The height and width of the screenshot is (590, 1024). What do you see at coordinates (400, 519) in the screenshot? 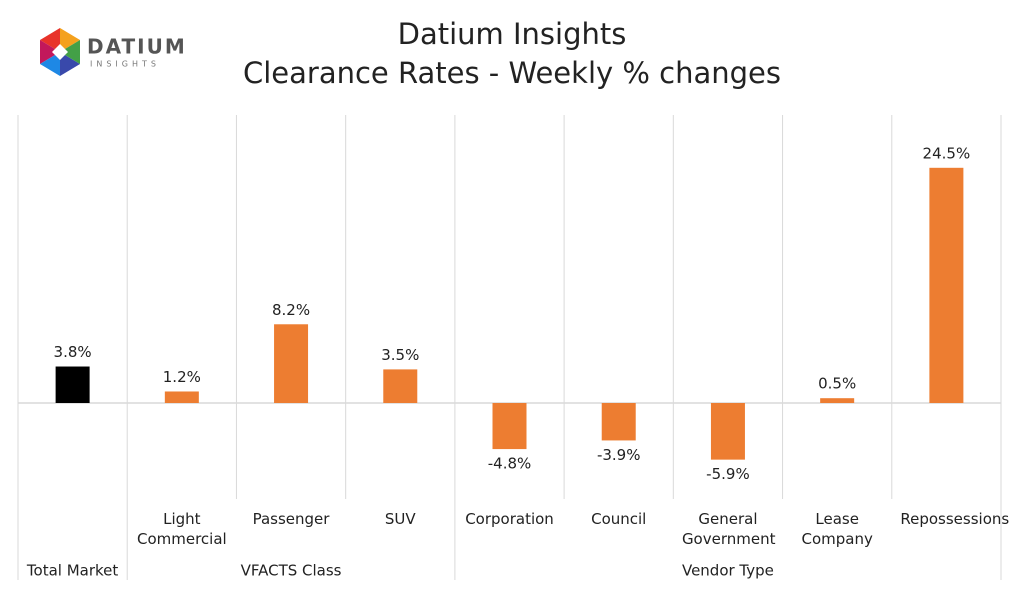
I see `x-tick-label: SUV` at bounding box center [400, 519].